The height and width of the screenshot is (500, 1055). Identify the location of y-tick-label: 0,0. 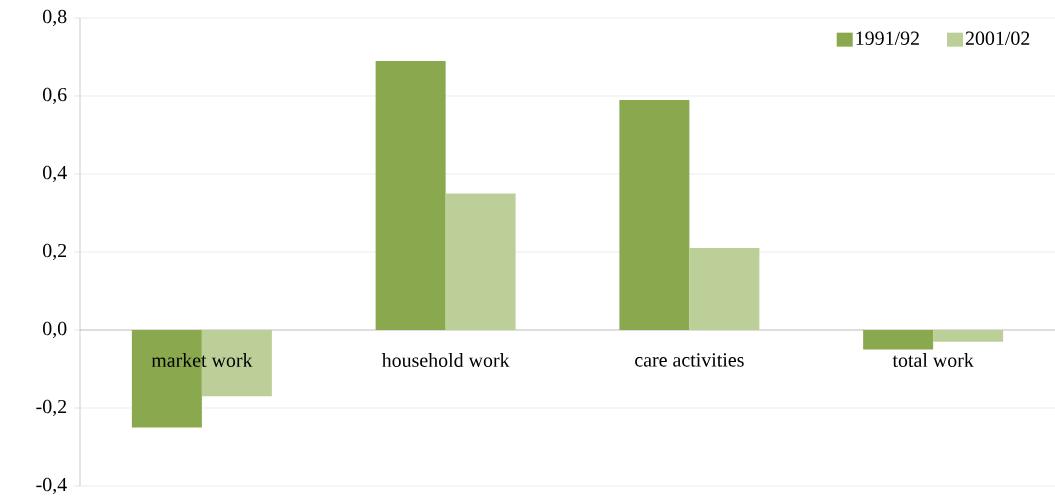
(55, 330).